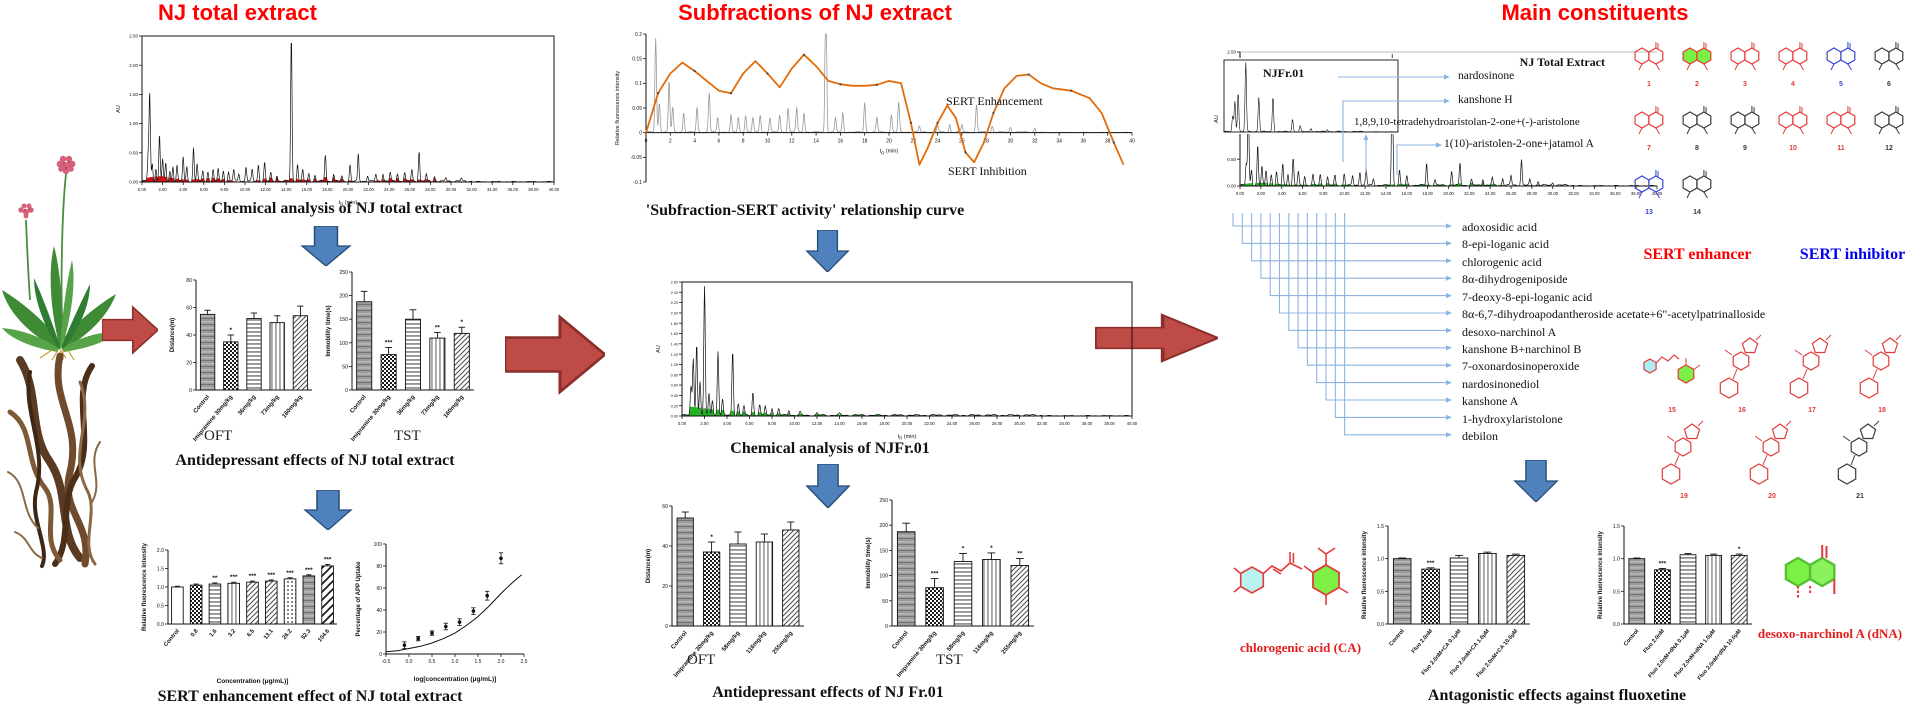  I want to click on svg-text: 50, so click(345, 367).